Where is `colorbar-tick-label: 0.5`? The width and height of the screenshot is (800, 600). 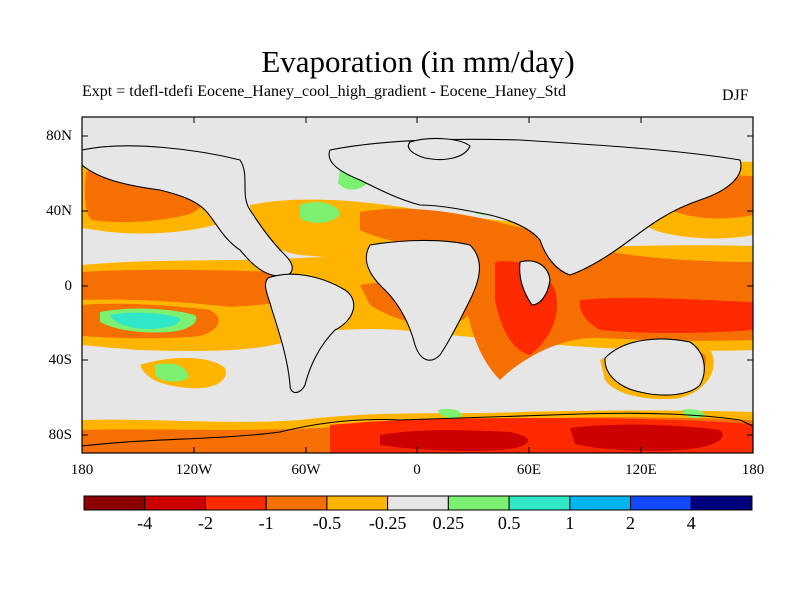 colorbar-tick-label: 0.5 is located at coordinates (509, 523).